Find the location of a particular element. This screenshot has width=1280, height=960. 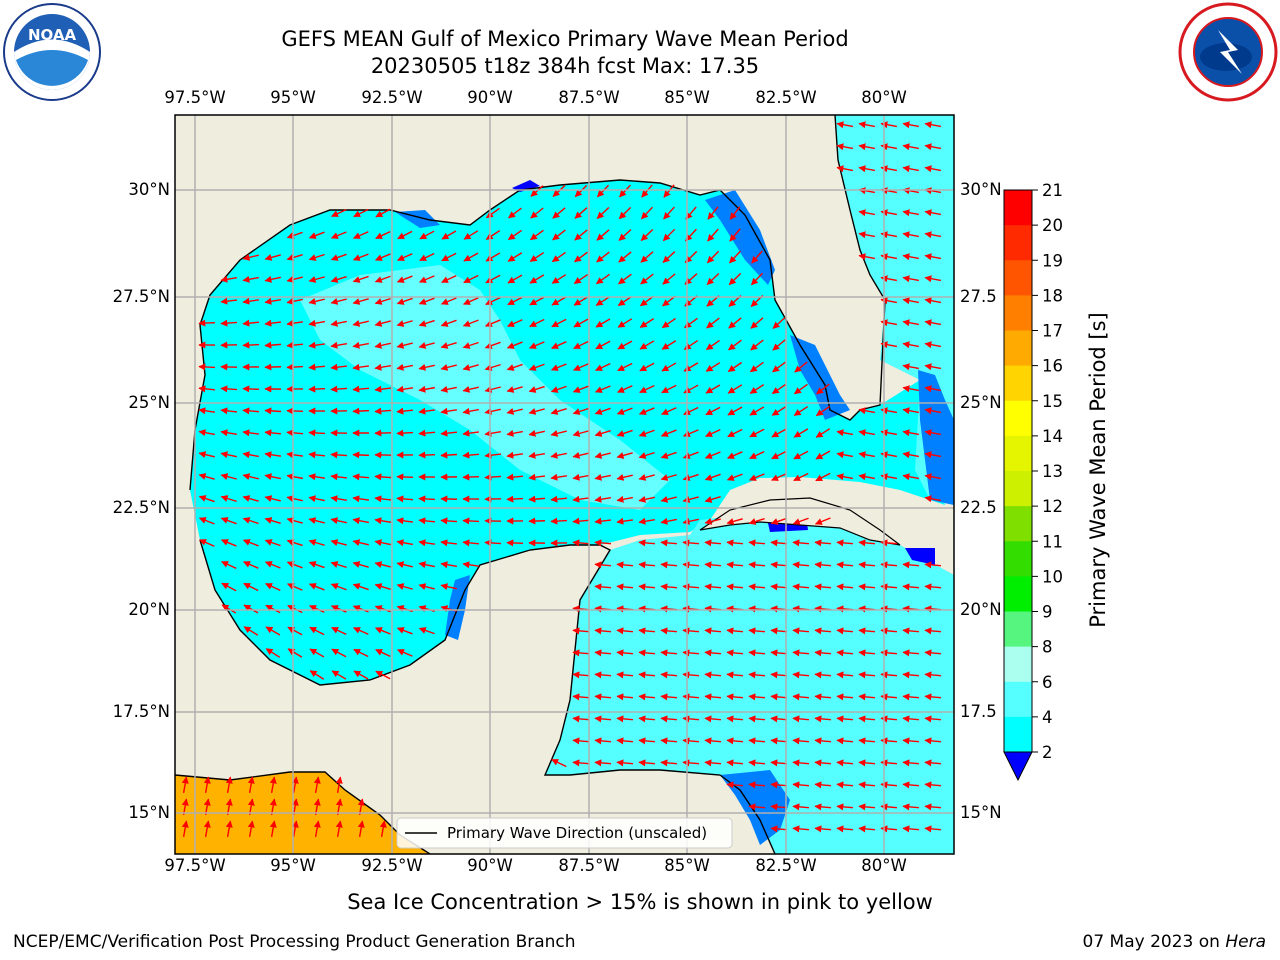

lon-tick-top: 85°W is located at coordinates (687, 97).